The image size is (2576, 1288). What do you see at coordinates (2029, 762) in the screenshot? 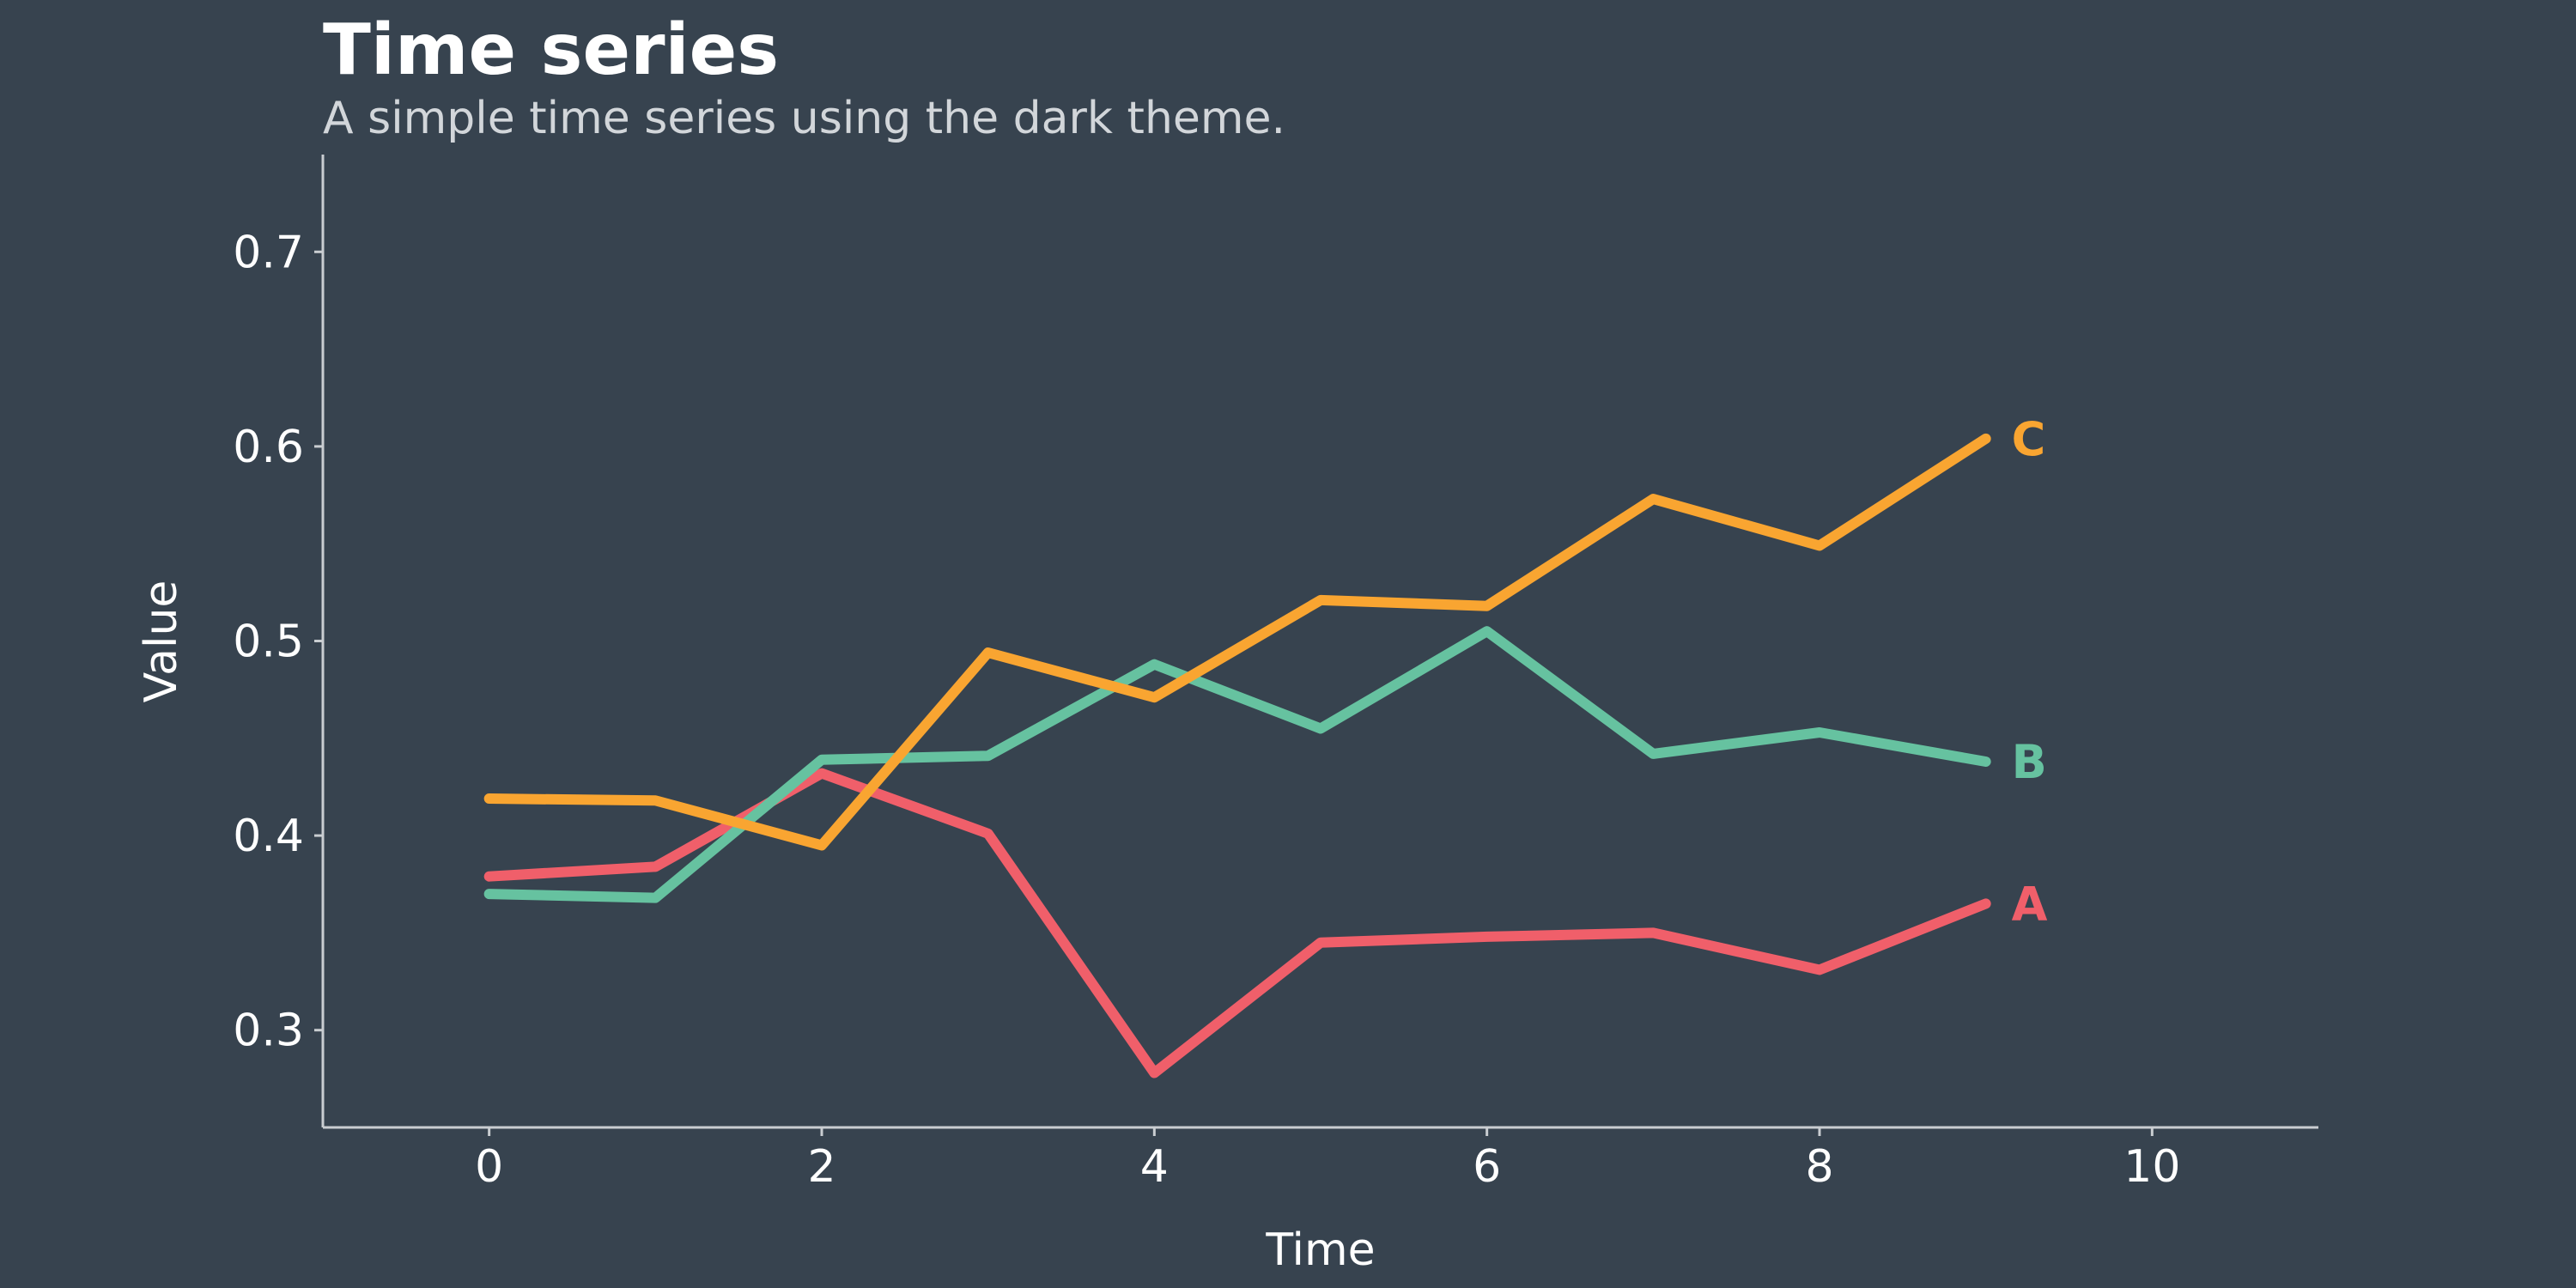
I see `series-label-b: B` at bounding box center [2029, 762].